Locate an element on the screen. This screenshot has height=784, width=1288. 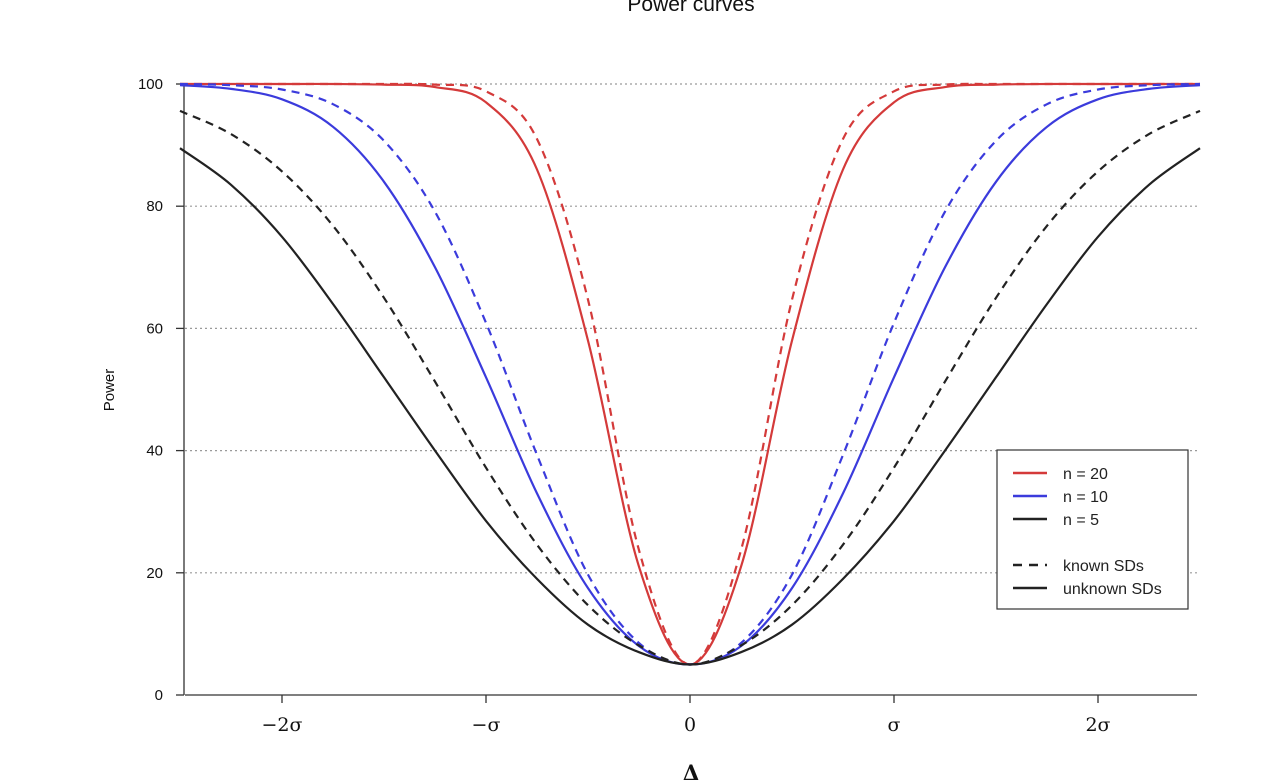
legend-label: n = 10 is located at coordinates (1085, 497).